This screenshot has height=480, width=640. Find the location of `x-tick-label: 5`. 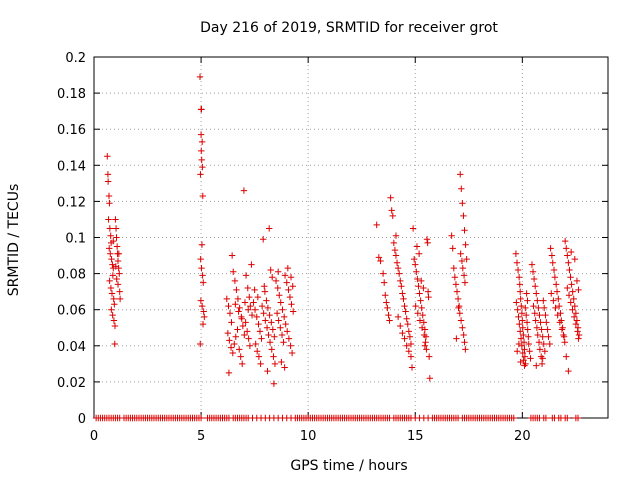

x-tick-label: 5 is located at coordinates (201, 436).